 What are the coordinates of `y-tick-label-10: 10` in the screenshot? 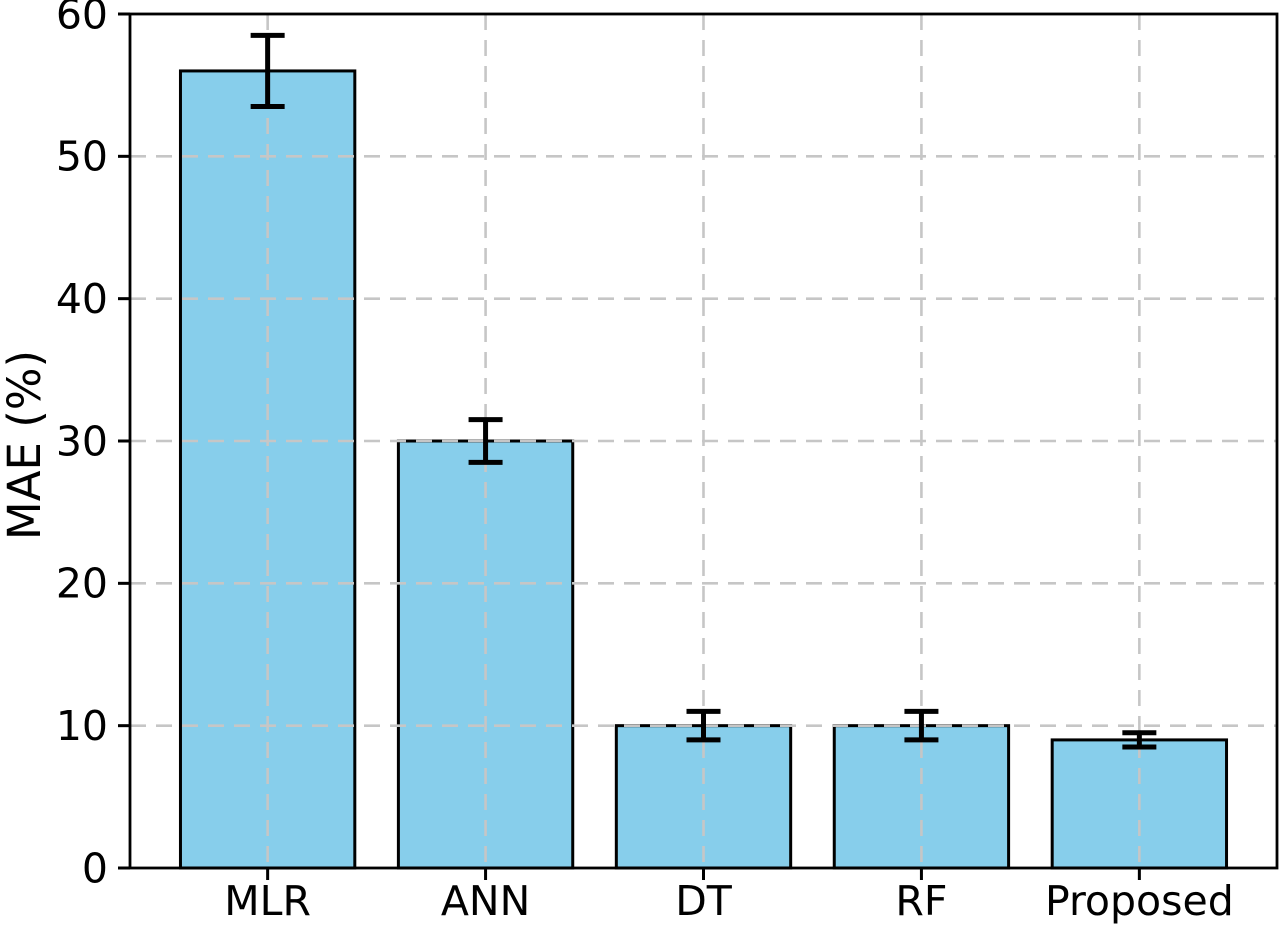 It's located at (82, 726).